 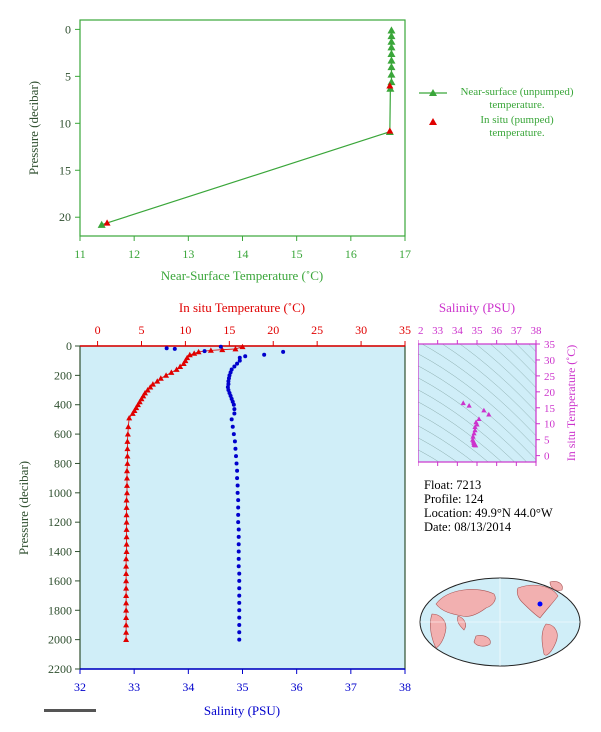 I want to click on salinity-tick-label: 38, so click(x=405, y=687).